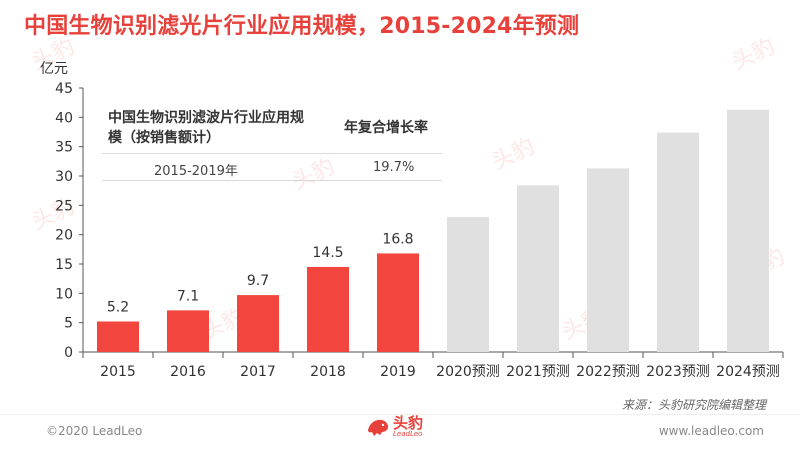 The height and width of the screenshot is (450, 800). What do you see at coordinates (206, 128) in the screenshot?
I see `cagr-col1-header: 中国生物识别滤波片行业应用规模（按销售额计）` at bounding box center [206, 128].